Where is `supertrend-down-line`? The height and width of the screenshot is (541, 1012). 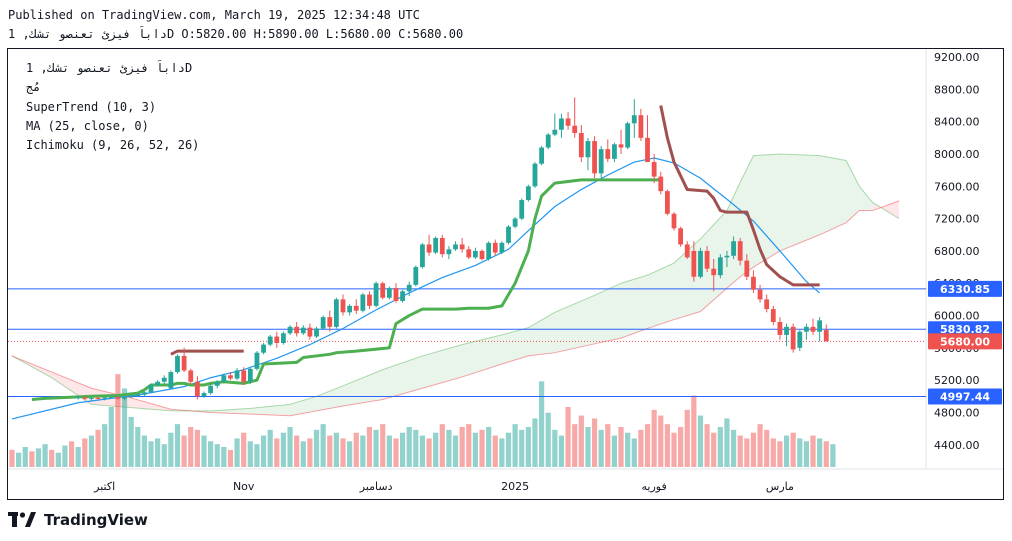 supertrend-down-line is located at coordinates (207, 352).